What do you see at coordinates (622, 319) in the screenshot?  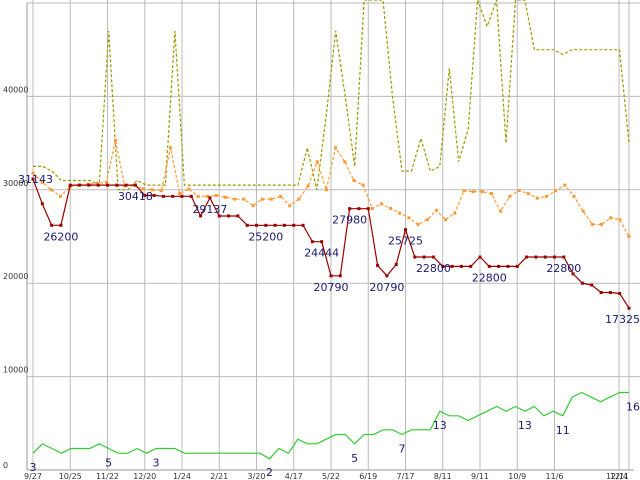 I see `data-label: 17325` at bounding box center [622, 319].